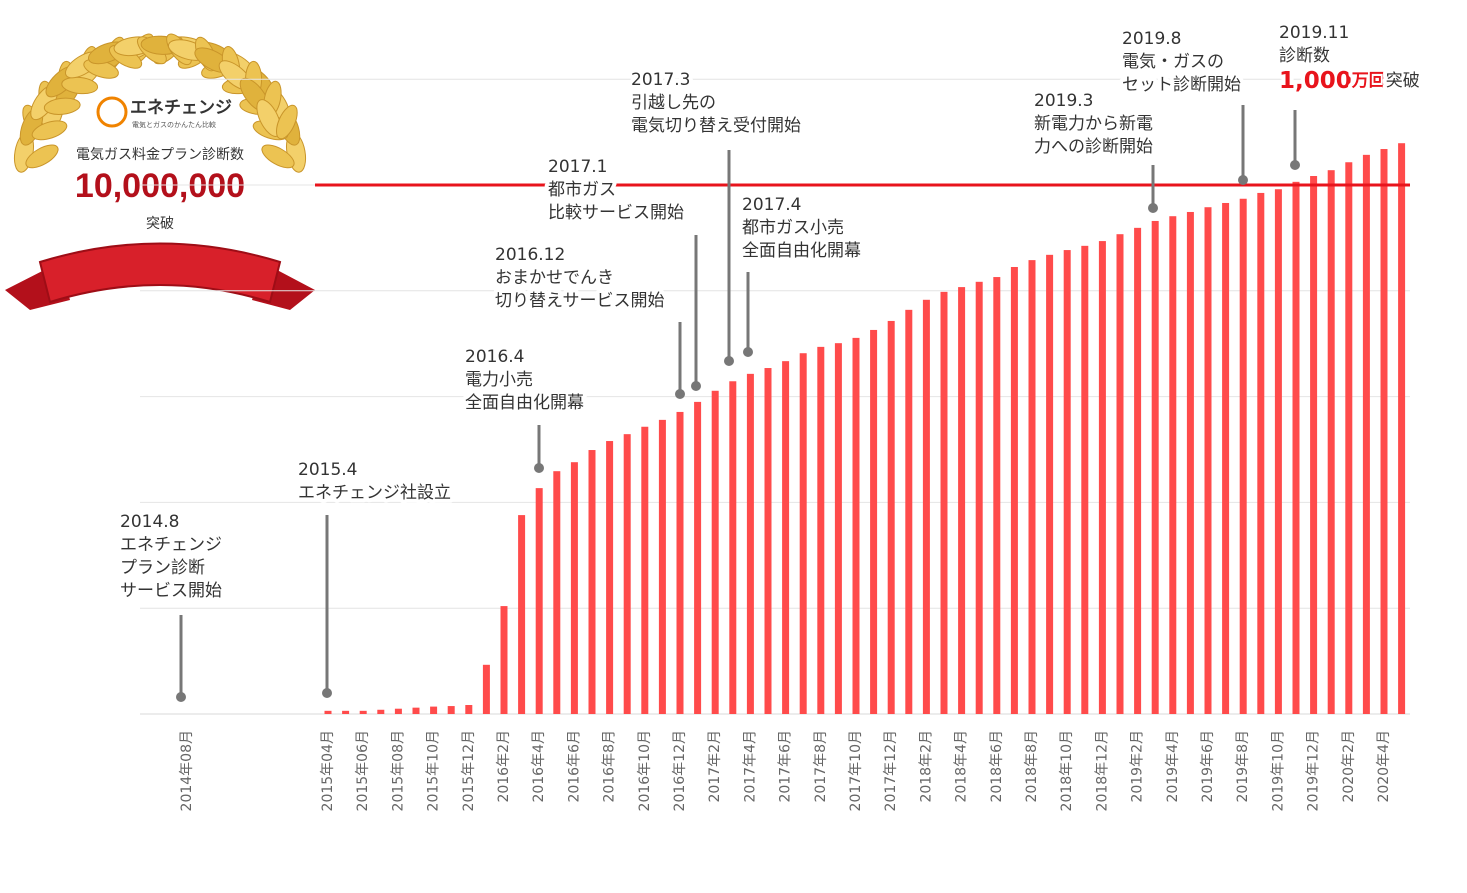 This screenshot has width=1467, height=893. What do you see at coordinates (673, 103) in the screenshot?
I see `annotation-text: 引越し先の` at bounding box center [673, 103].